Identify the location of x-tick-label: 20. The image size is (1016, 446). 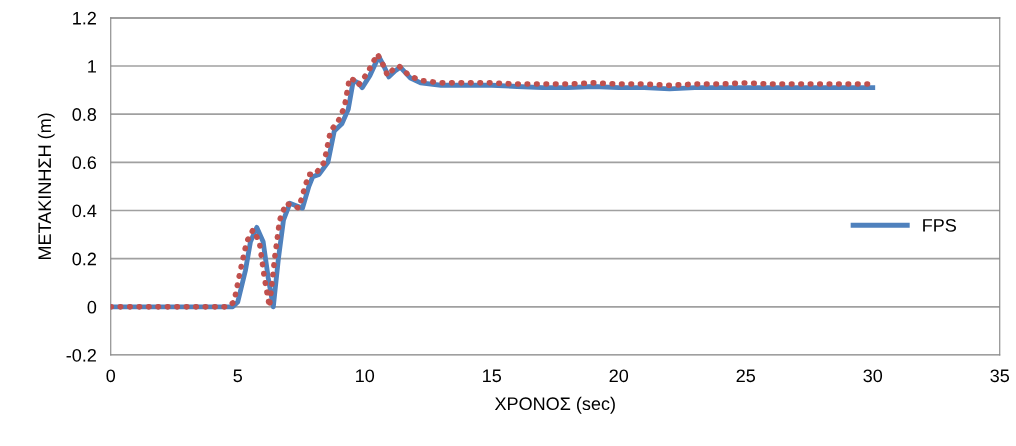
(619, 376).